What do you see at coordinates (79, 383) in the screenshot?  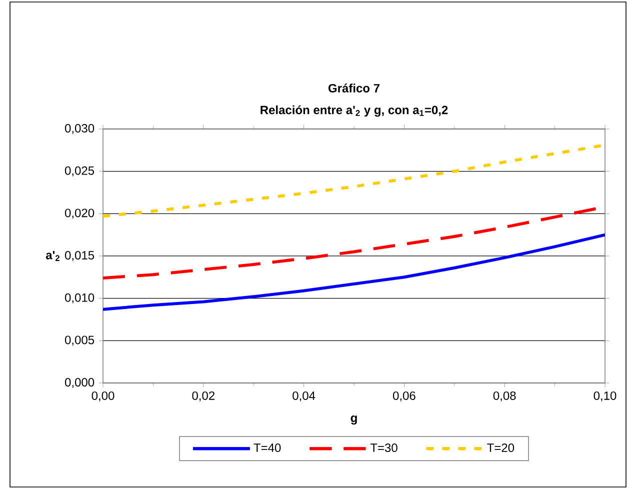 I see `y-tick-label: 0,000` at bounding box center [79, 383].